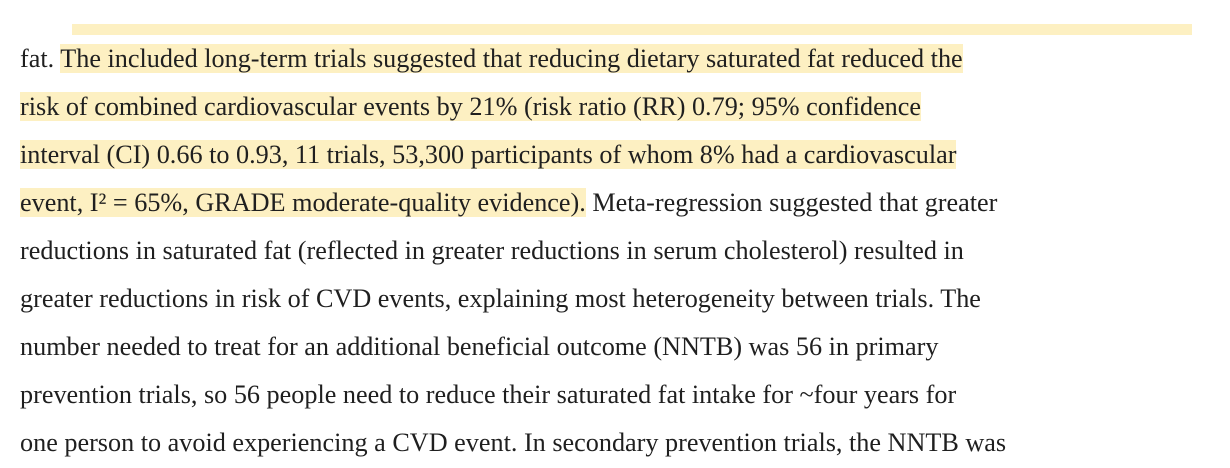  Describe the element at coordinates (791, 202) in the screenshot. I see `line-text: Meta-regression suggested that greater` at that location.